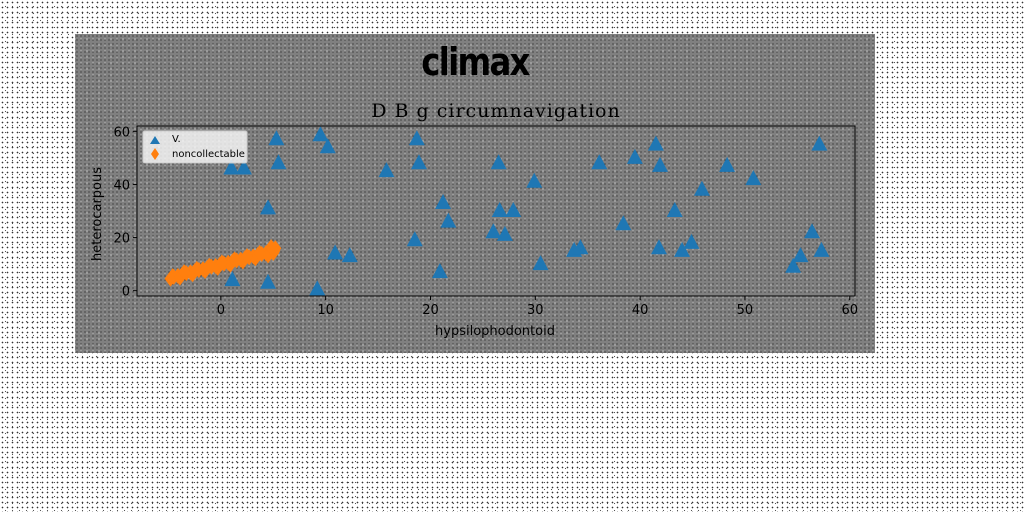 The image size is (1024, 512). I want to click on y-tick-label: 20, so click(121, 239).